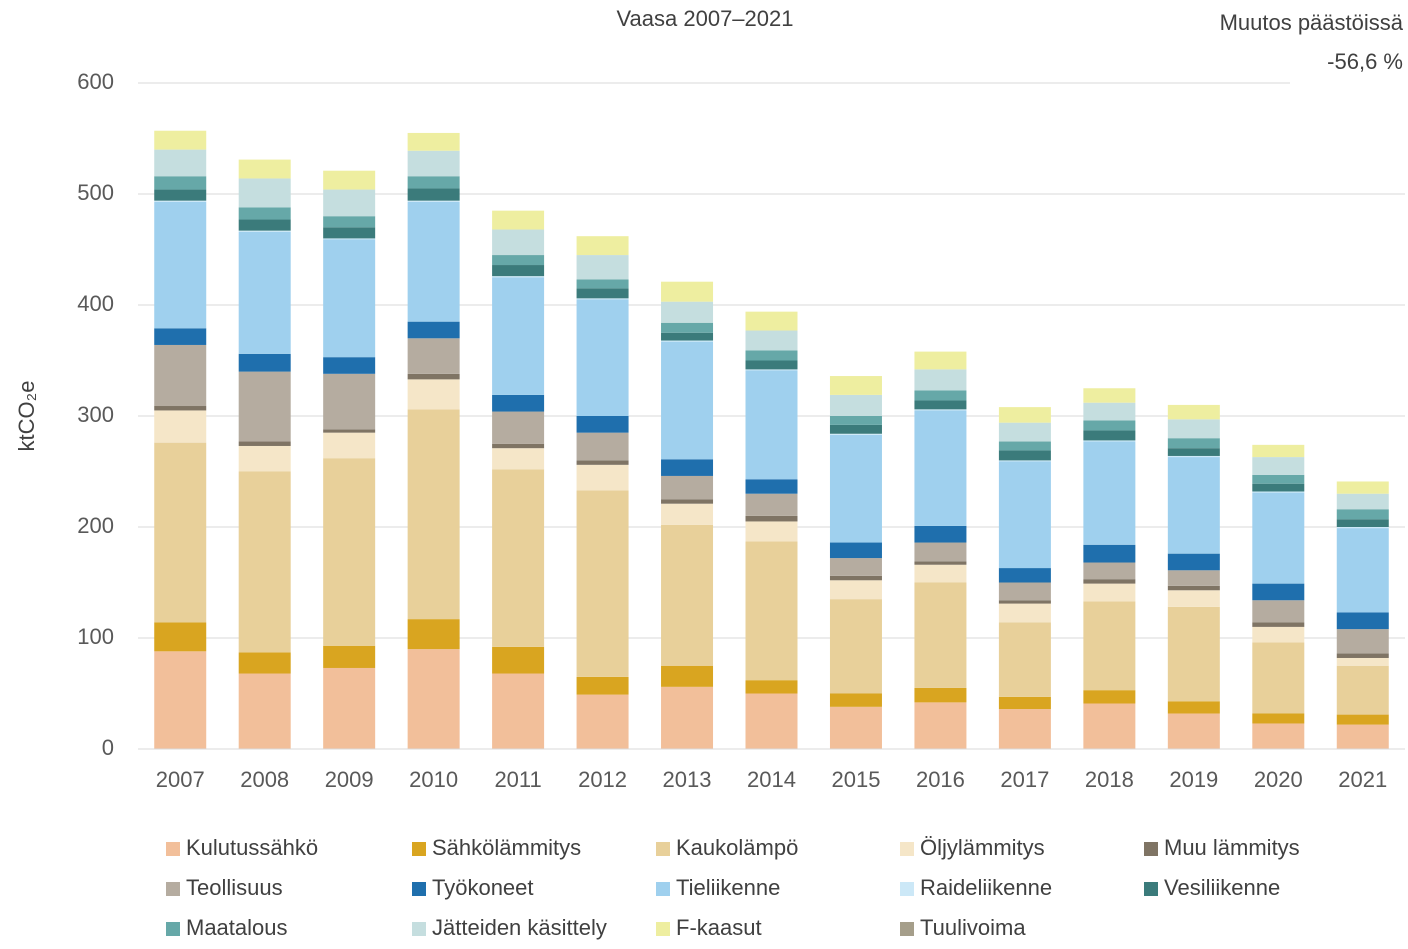 The image size is (1408, 949). What do you see at coordinates (982, 847) in the screenshot?
I see `legend-label: Öljylämmitys` at bounding box center [982, 847].